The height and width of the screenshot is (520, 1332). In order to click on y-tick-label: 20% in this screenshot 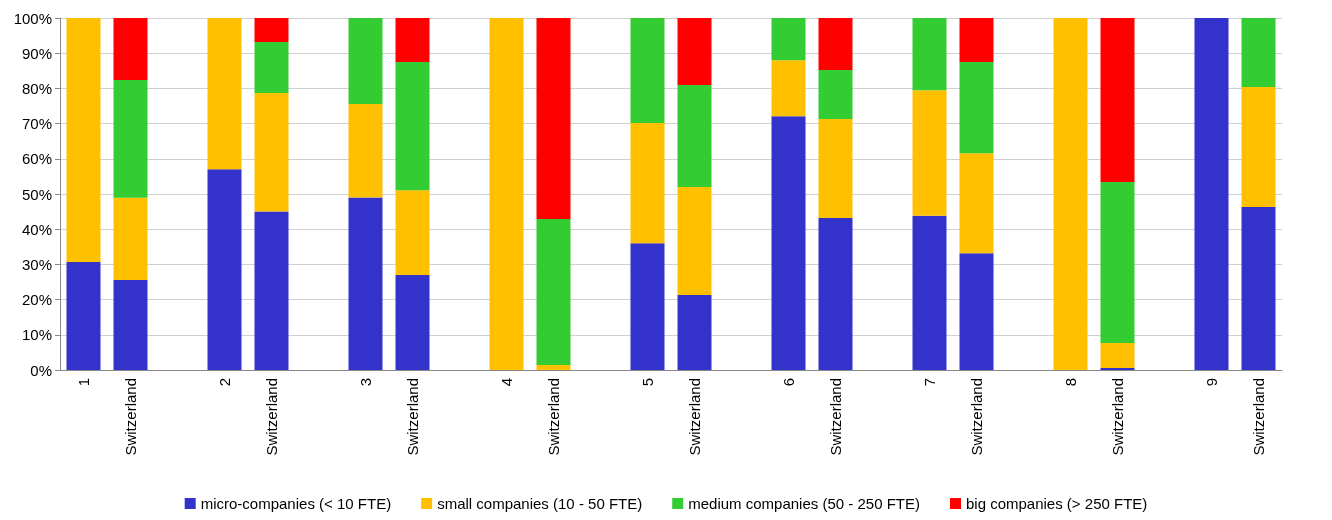, I will do `click(36, 300)`.